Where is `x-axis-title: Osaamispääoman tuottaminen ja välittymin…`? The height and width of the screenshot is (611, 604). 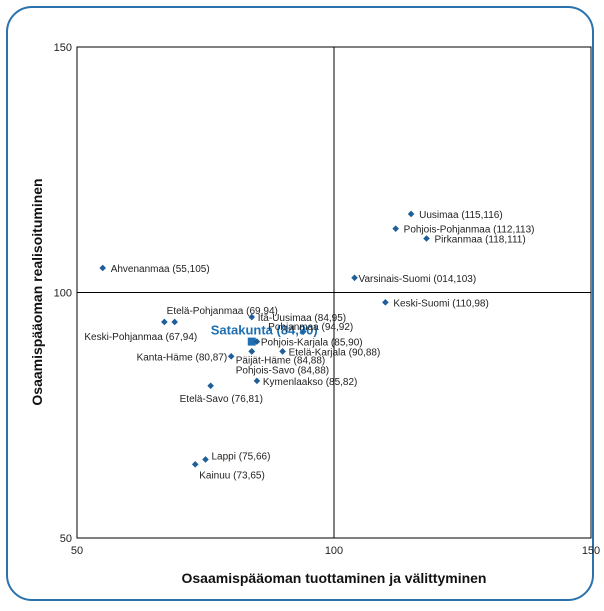
x-axis-title: Osaamispääoman tuottaminen ja välittymin… is located at coordinates (334, 578).